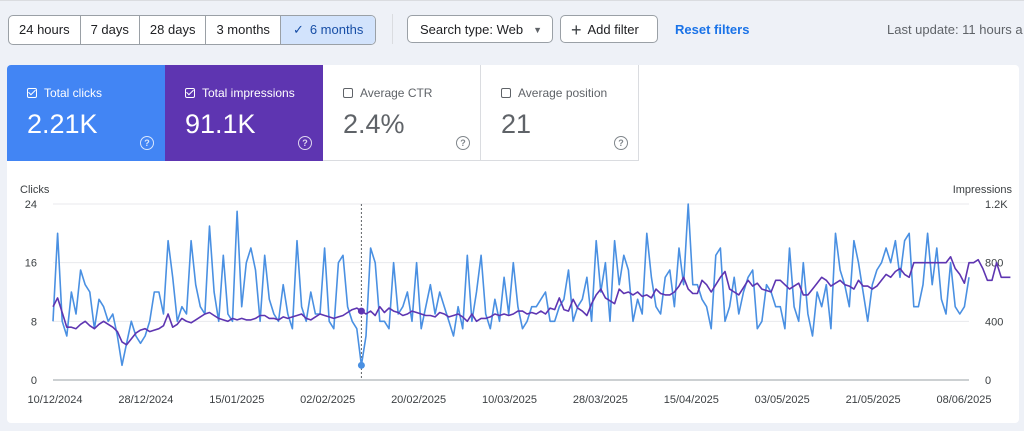 This screenshot has width=1024, height=431. What do you see at coordinates (145, 400) in the screenshot?
I see `x-tick-label: 28/12/2024` at bounding box center [145, 400].